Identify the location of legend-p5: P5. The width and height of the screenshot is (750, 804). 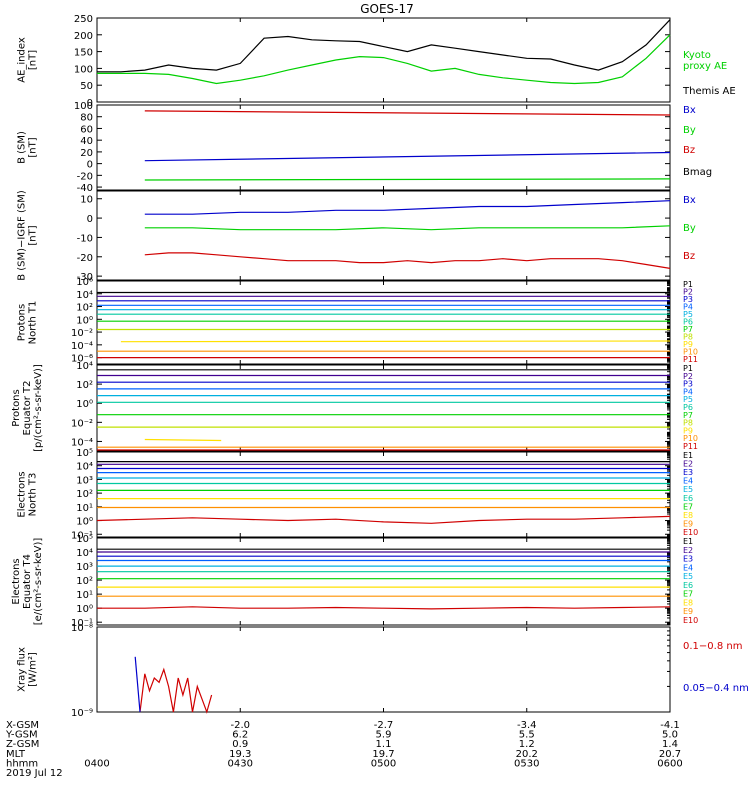
(688, 399).